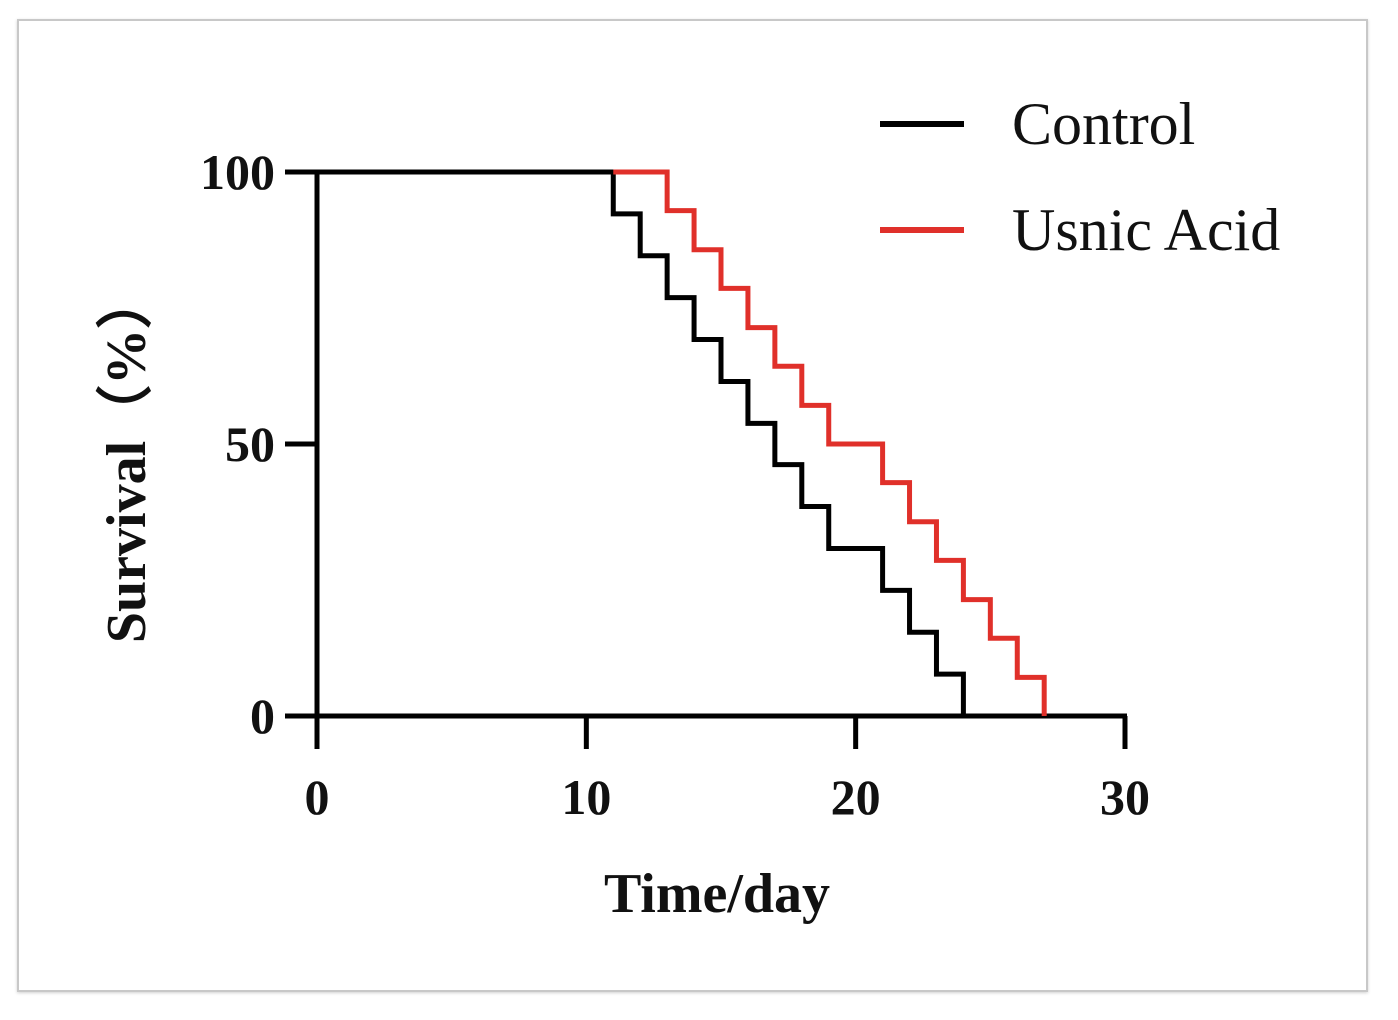 The height and width of the screenshot is (1020, 1398). What do you see at coordinates (126, 458) in the screenshot?
I see `y-axis-title: Survival（%）` at bounding box center [126, 458].